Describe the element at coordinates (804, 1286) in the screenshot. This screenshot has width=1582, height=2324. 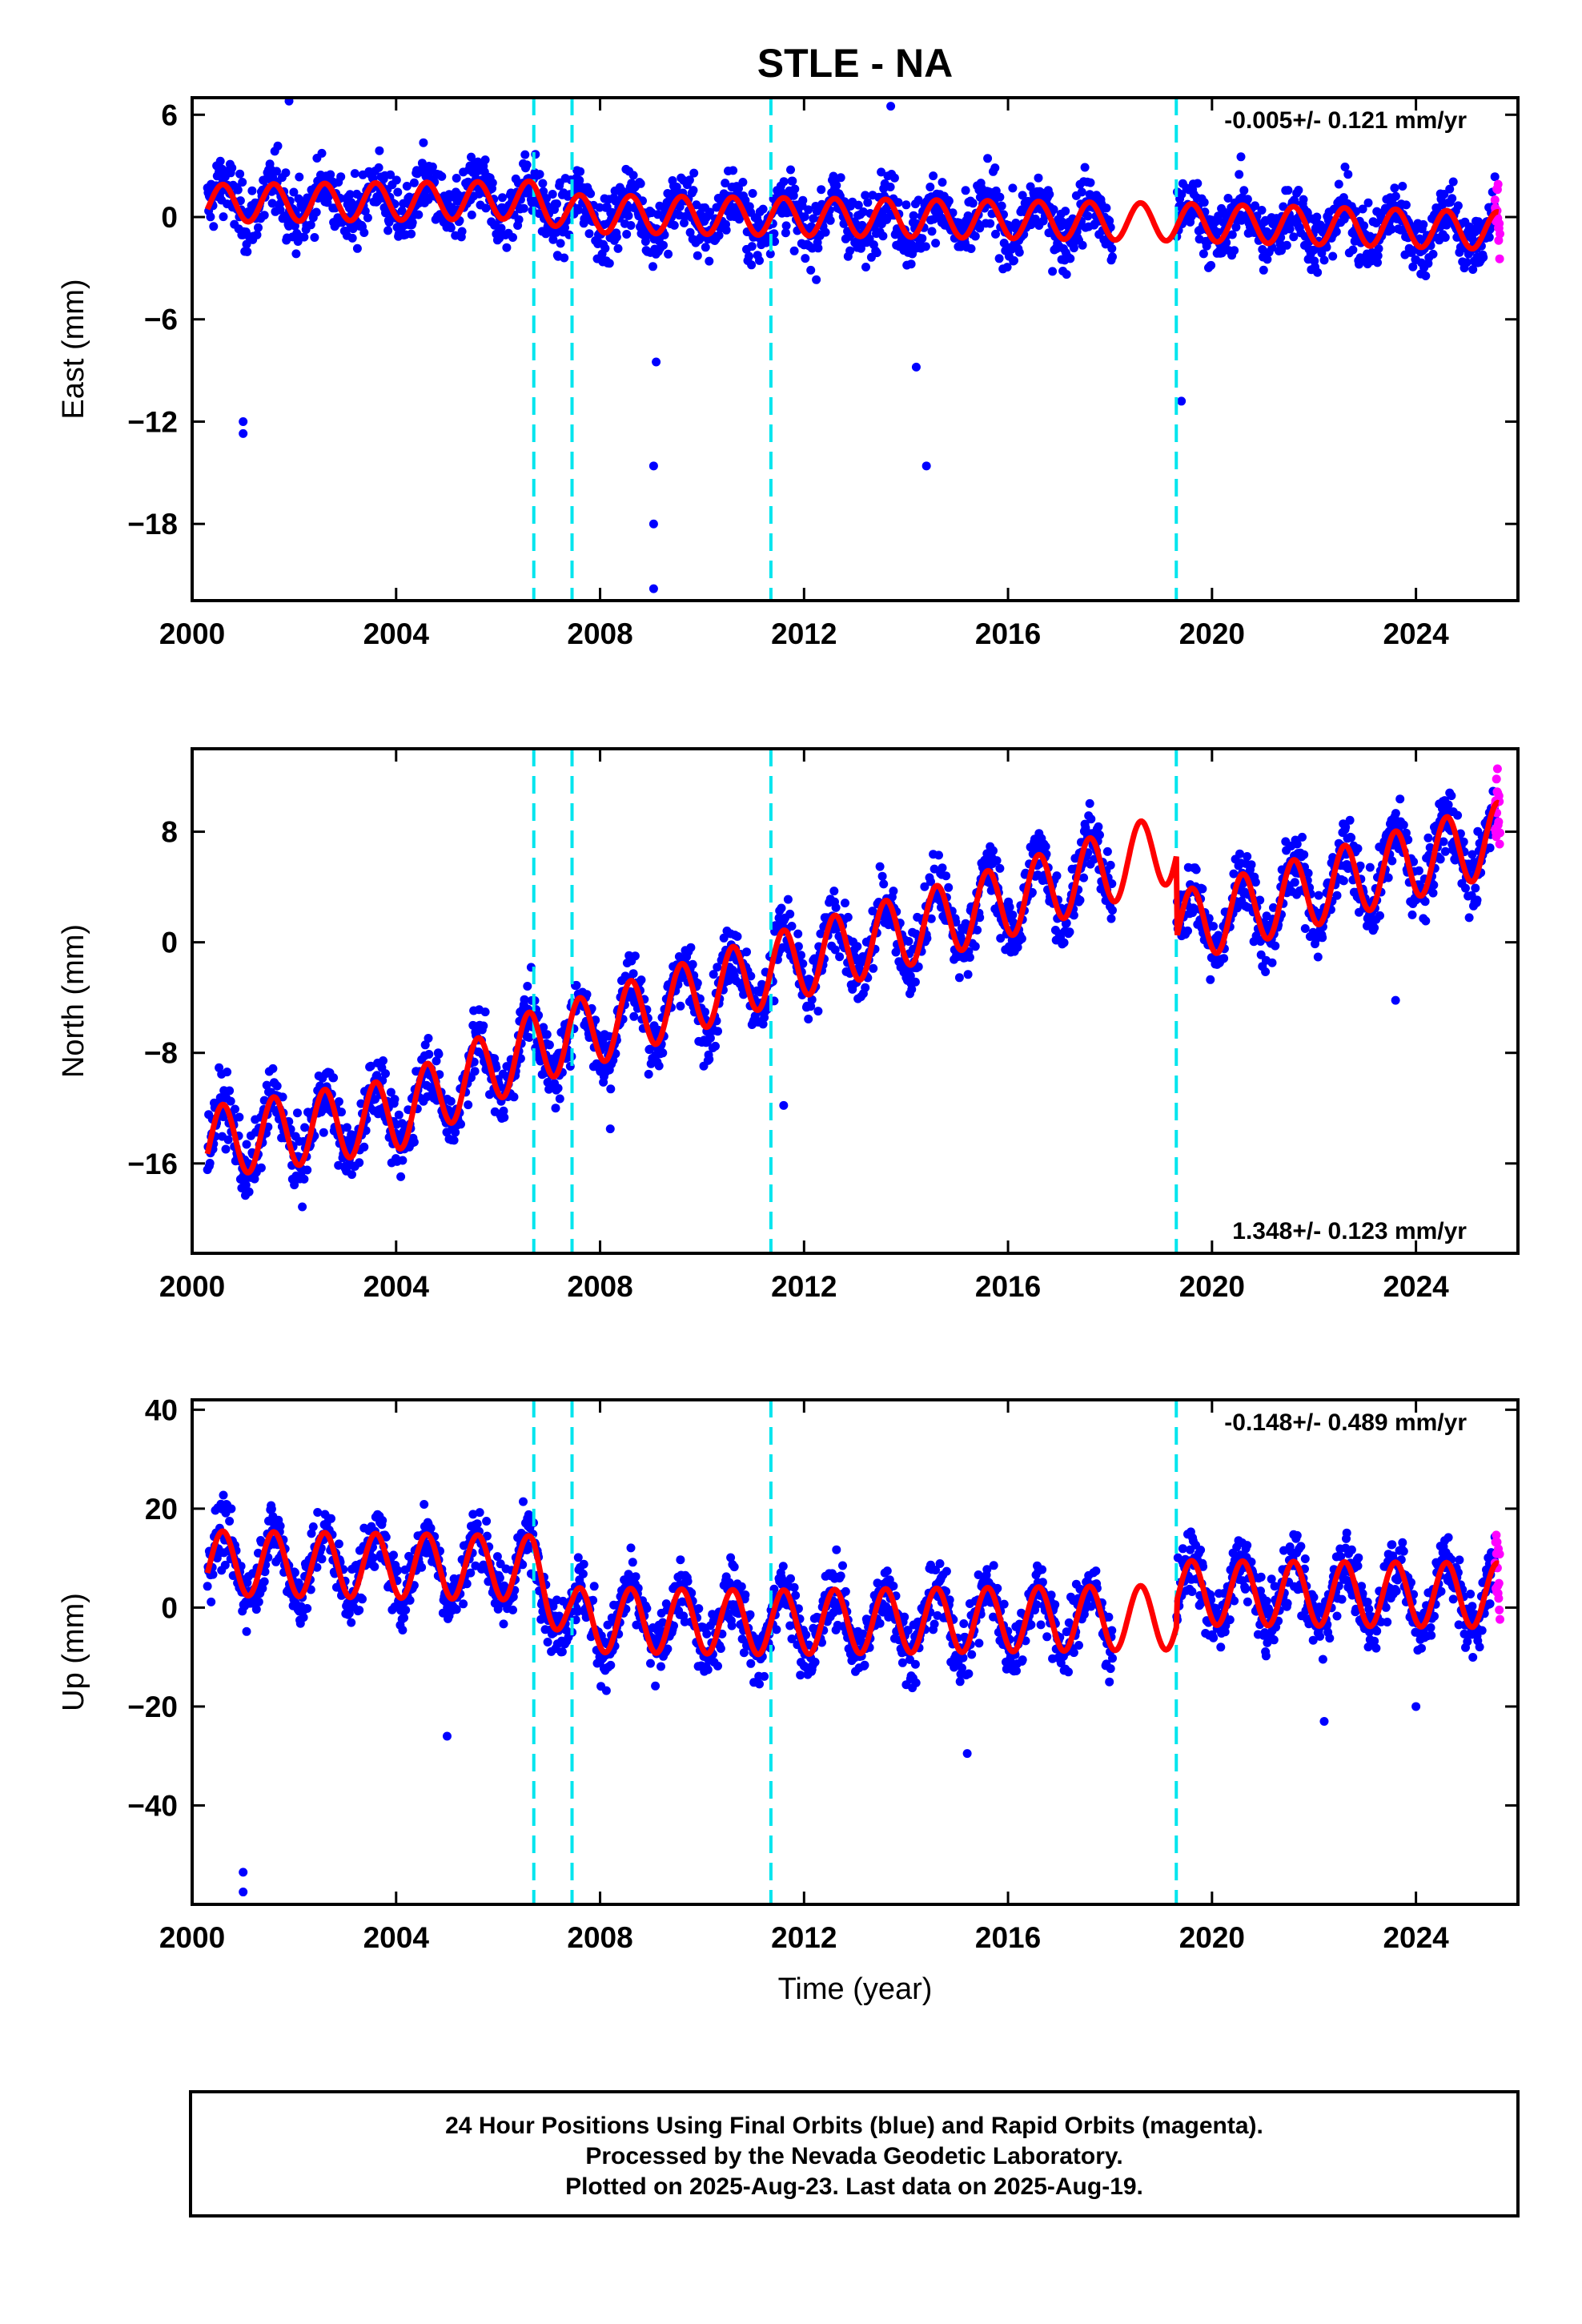
I see `x-tick-label: 2012` at that location.